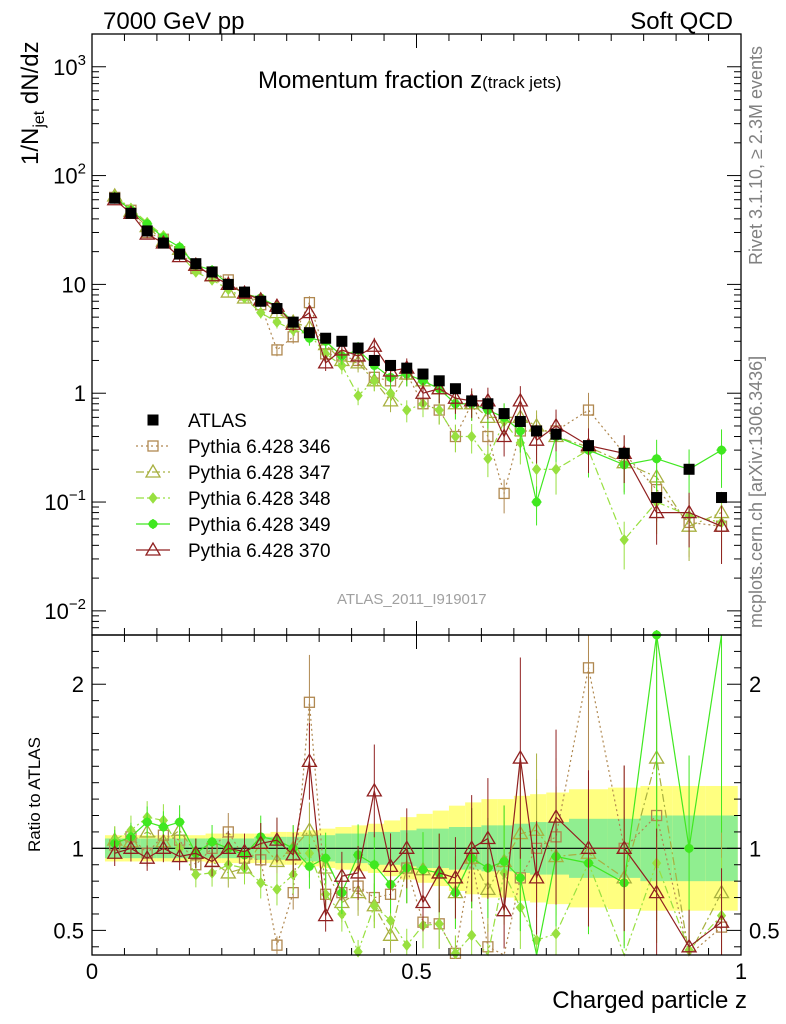 This screenshot has height=1024, width=786. I want to click on legend-label: Pythia 6.428 347, so click(259, 473).